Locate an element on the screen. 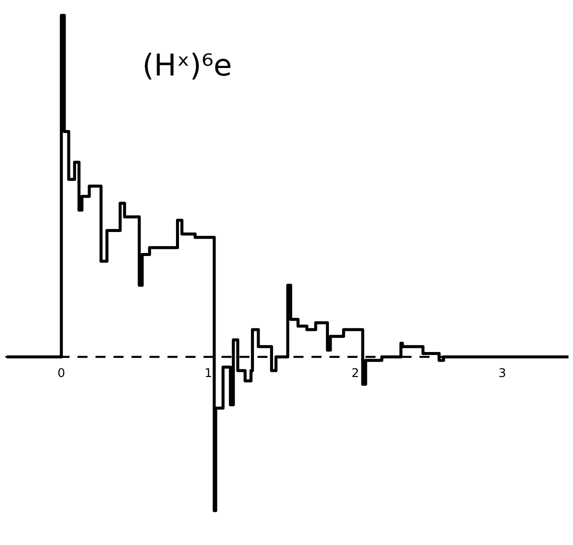  x-tick-label: 0 is located at coordinates (62, 373).